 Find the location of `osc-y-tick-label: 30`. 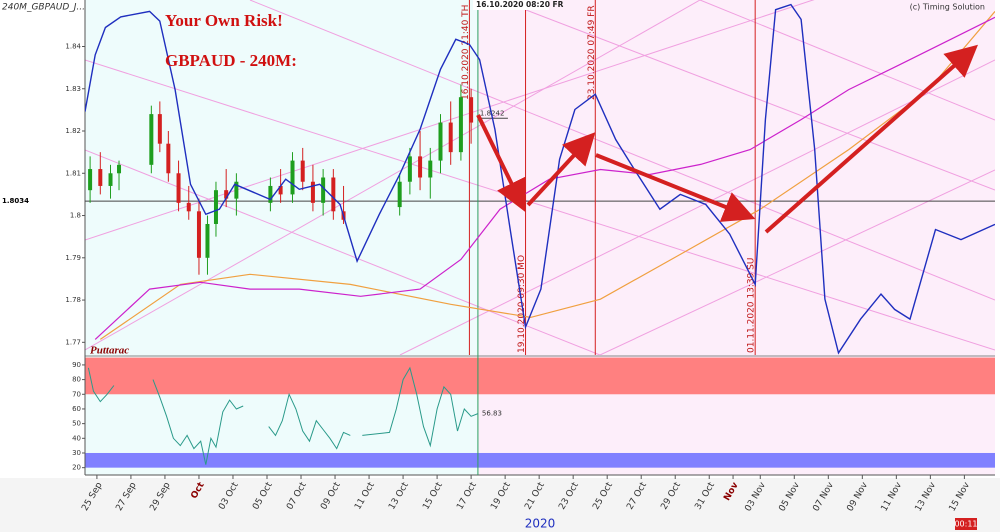

osc-y-tick-label: 30 is located at coordinates (76, 453).